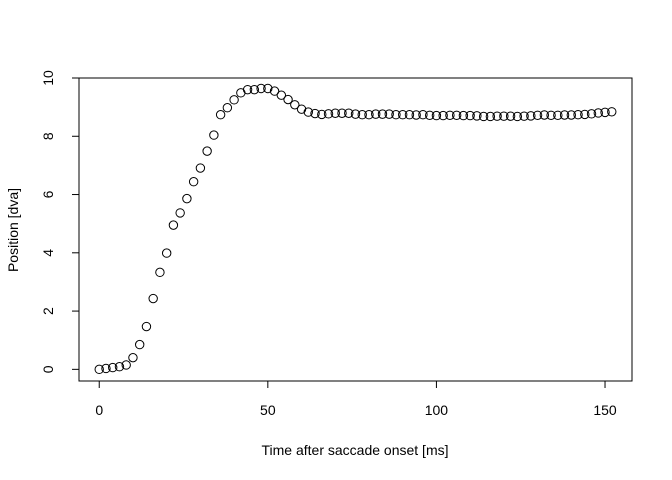  What do you see at coordinates (605, 410) in the screenshot?
I see `x-tick-label: 150` at bounding box center [605, 410].